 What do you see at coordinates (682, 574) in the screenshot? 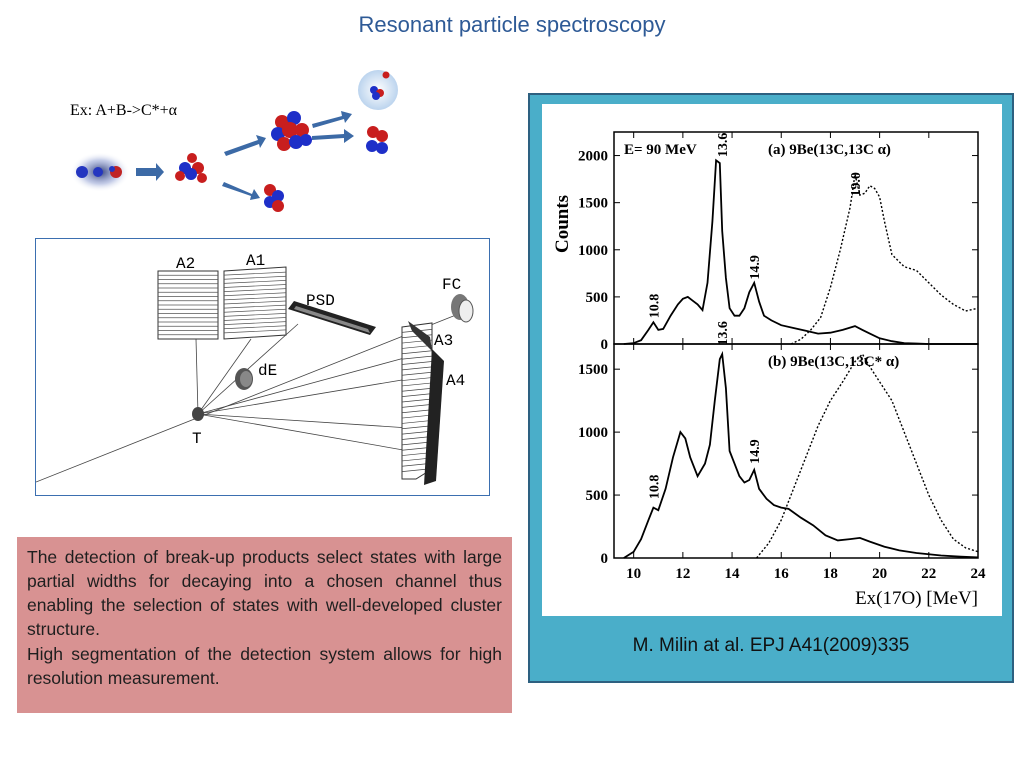
I see `x-tick-label: 12` at bounding box center [682, 574].